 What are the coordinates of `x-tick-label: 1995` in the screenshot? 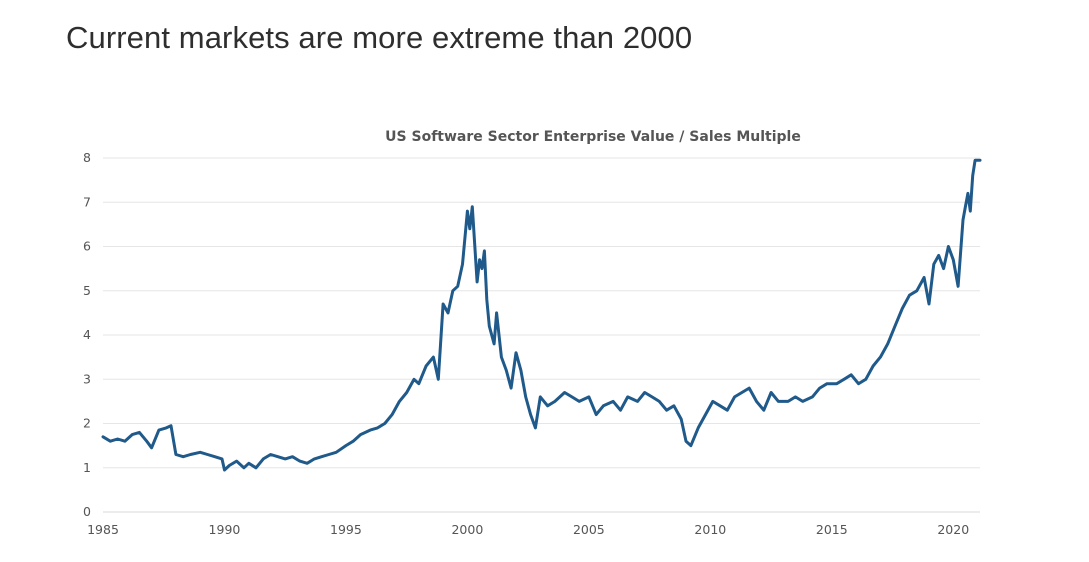 It's located at (346, 529).